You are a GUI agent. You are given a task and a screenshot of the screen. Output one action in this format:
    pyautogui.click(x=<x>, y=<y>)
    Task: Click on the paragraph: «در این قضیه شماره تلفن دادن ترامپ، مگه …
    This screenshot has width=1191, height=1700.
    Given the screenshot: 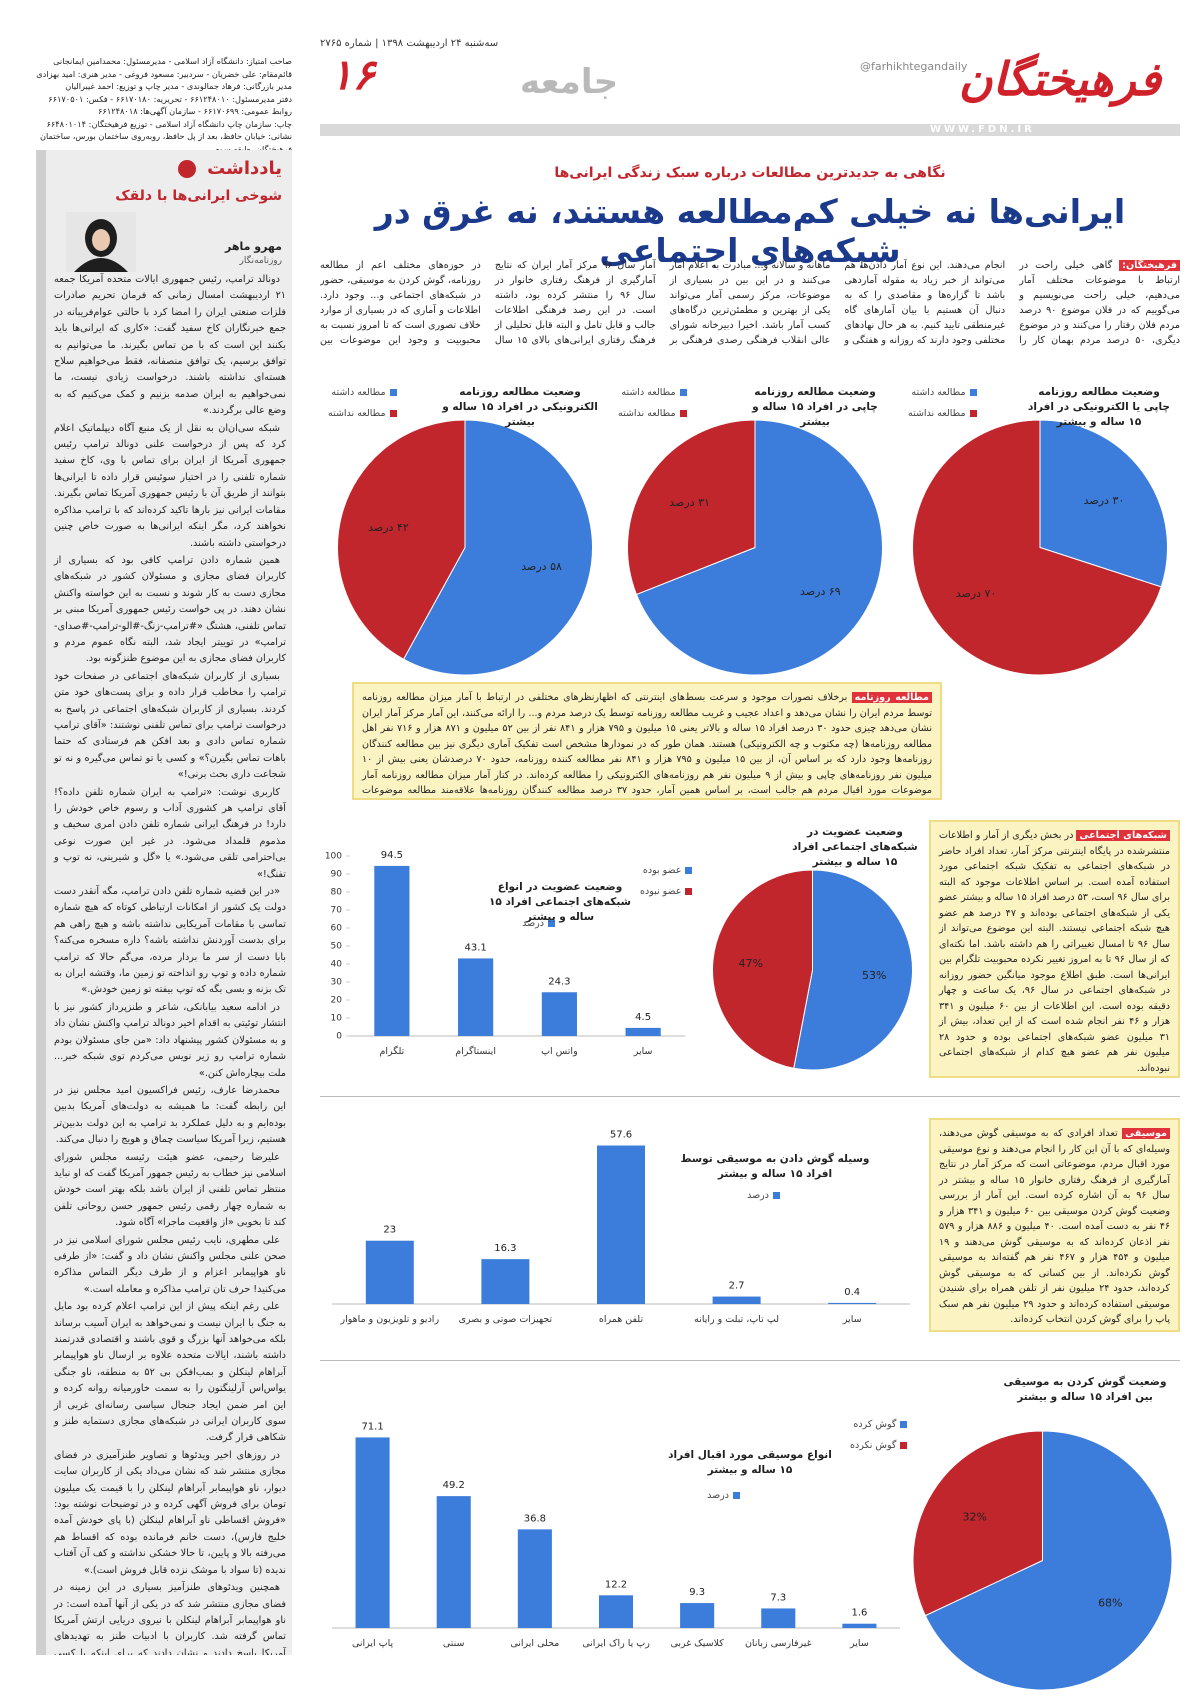 What is the action you would take?
    pyautogui.click(x=170, y=941)
    